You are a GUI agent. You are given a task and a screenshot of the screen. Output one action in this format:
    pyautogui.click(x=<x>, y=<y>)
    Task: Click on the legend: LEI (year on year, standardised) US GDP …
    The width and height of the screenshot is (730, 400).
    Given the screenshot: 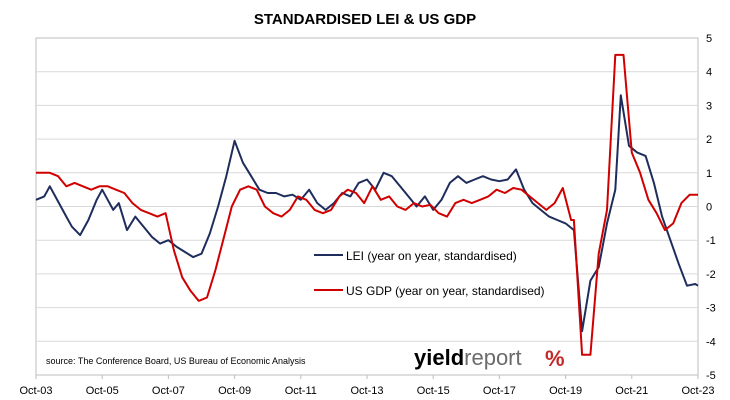 What is the action you would take?
    pyautogui.click(x=429, y=273)
    